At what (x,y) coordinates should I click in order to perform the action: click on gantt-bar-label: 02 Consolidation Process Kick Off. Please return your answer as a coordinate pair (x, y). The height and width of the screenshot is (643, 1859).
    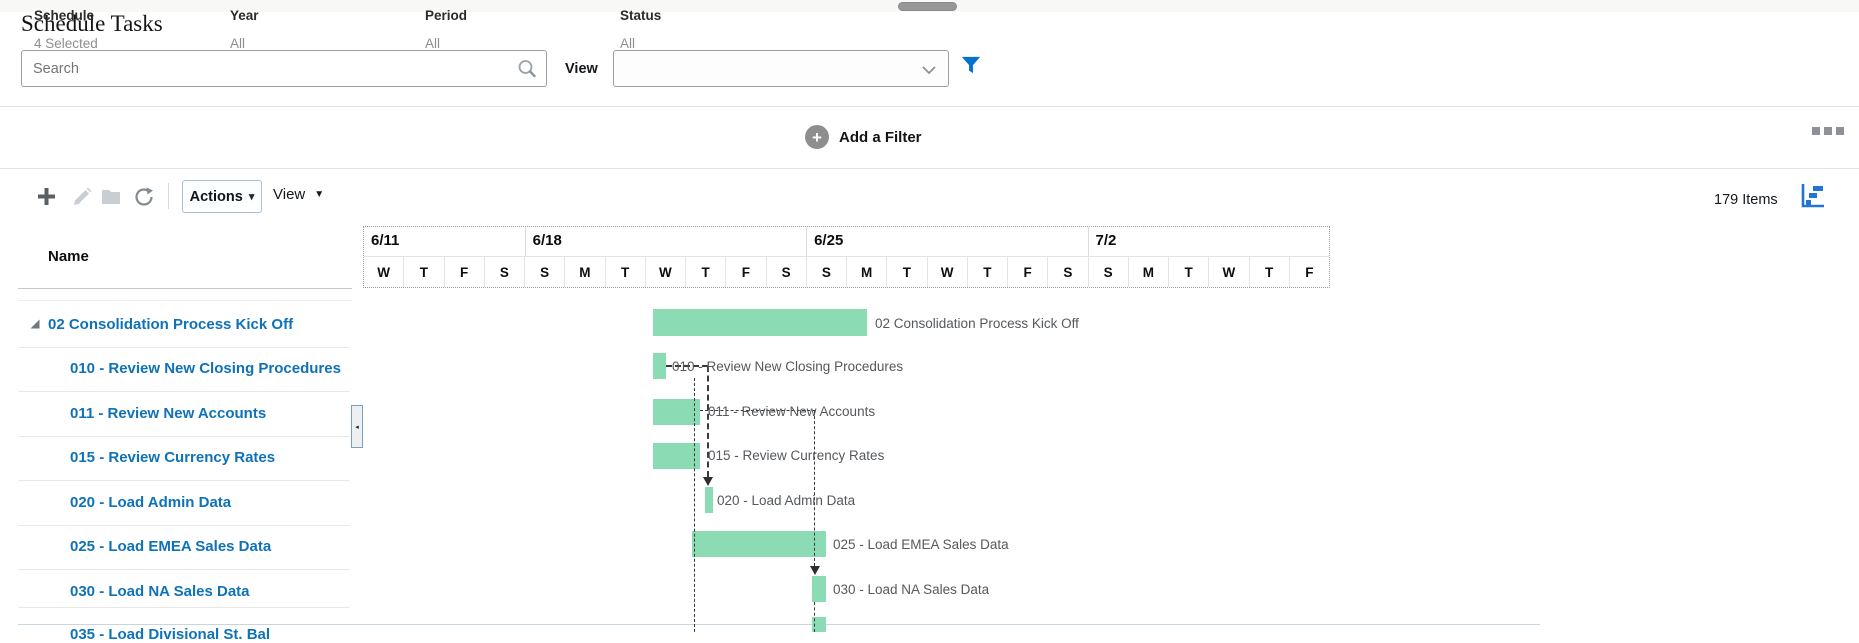
    Looking at the image, I should click on (977, 323).